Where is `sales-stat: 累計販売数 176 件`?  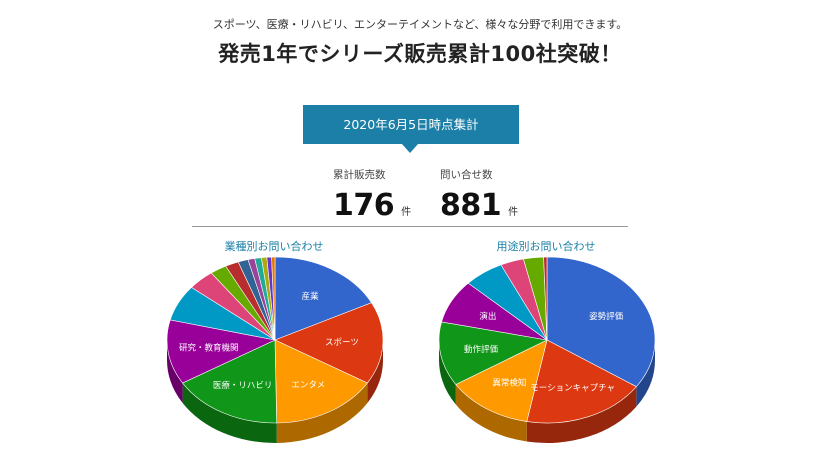 sales-stat: 累計販売数 176 件 is located at coordinates (372, 195).